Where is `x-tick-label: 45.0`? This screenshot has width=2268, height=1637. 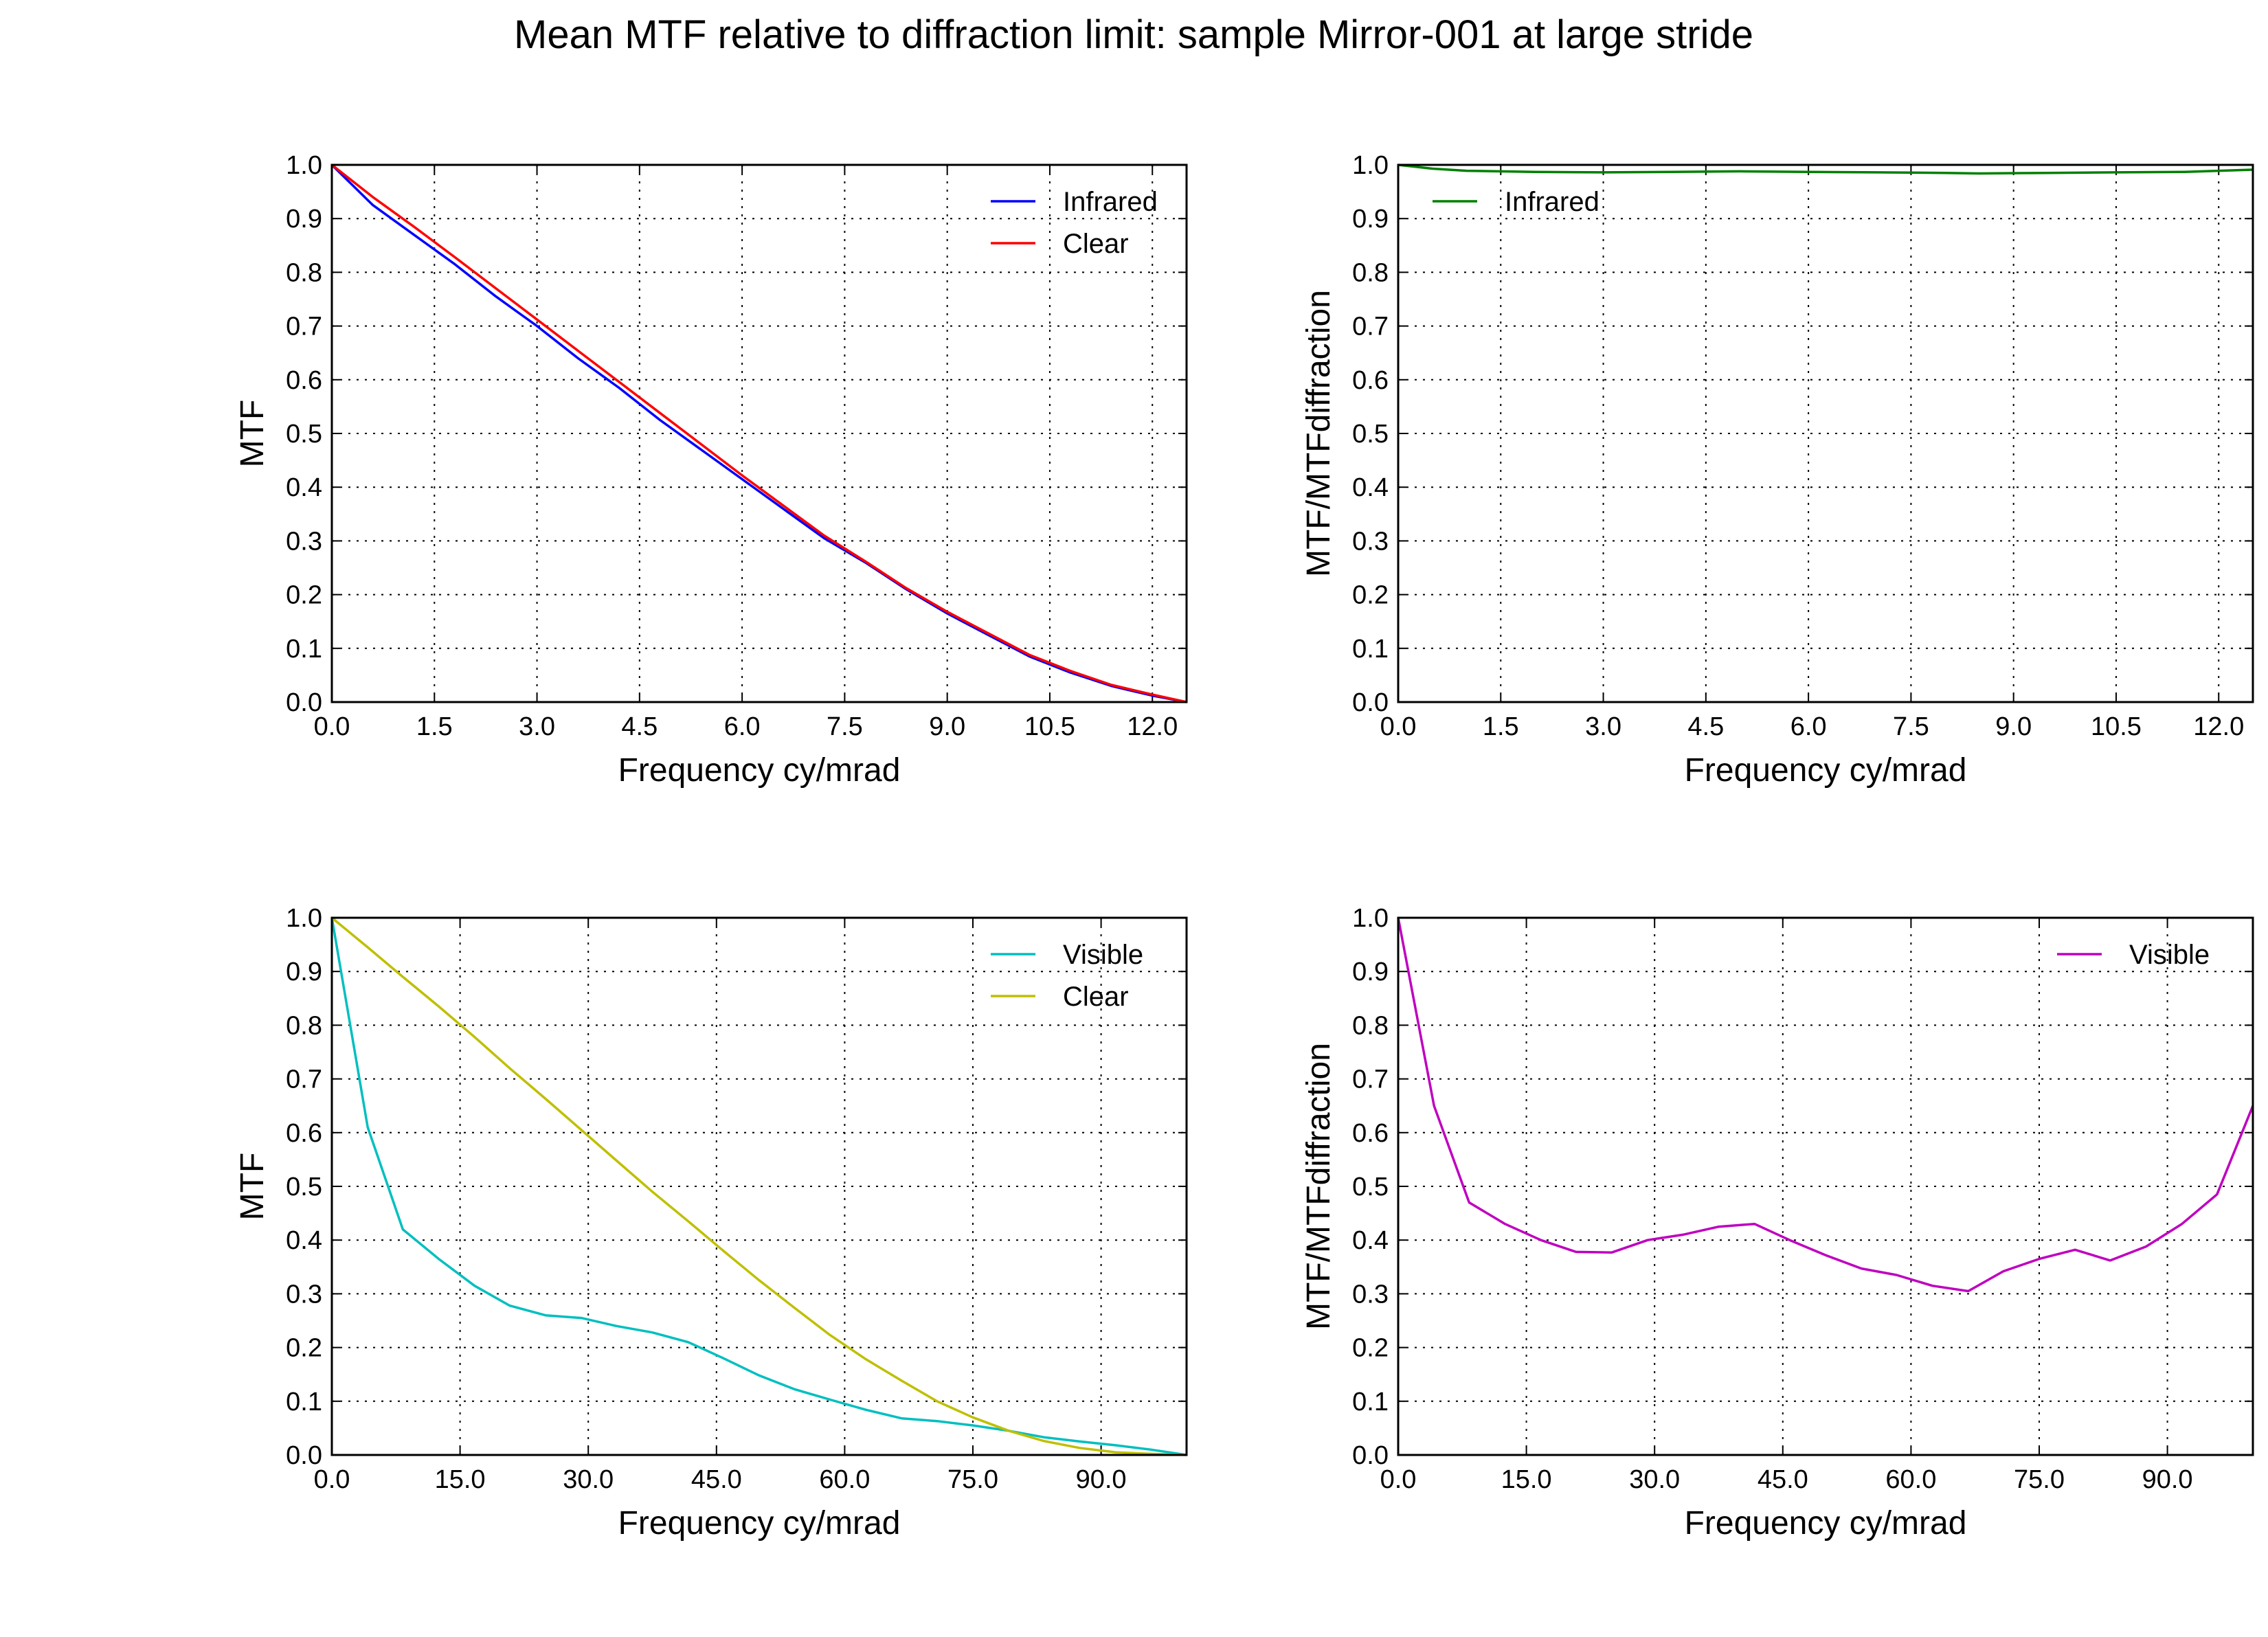 x-tick-label: 45.0 is located at coordinates (1783, 1479).